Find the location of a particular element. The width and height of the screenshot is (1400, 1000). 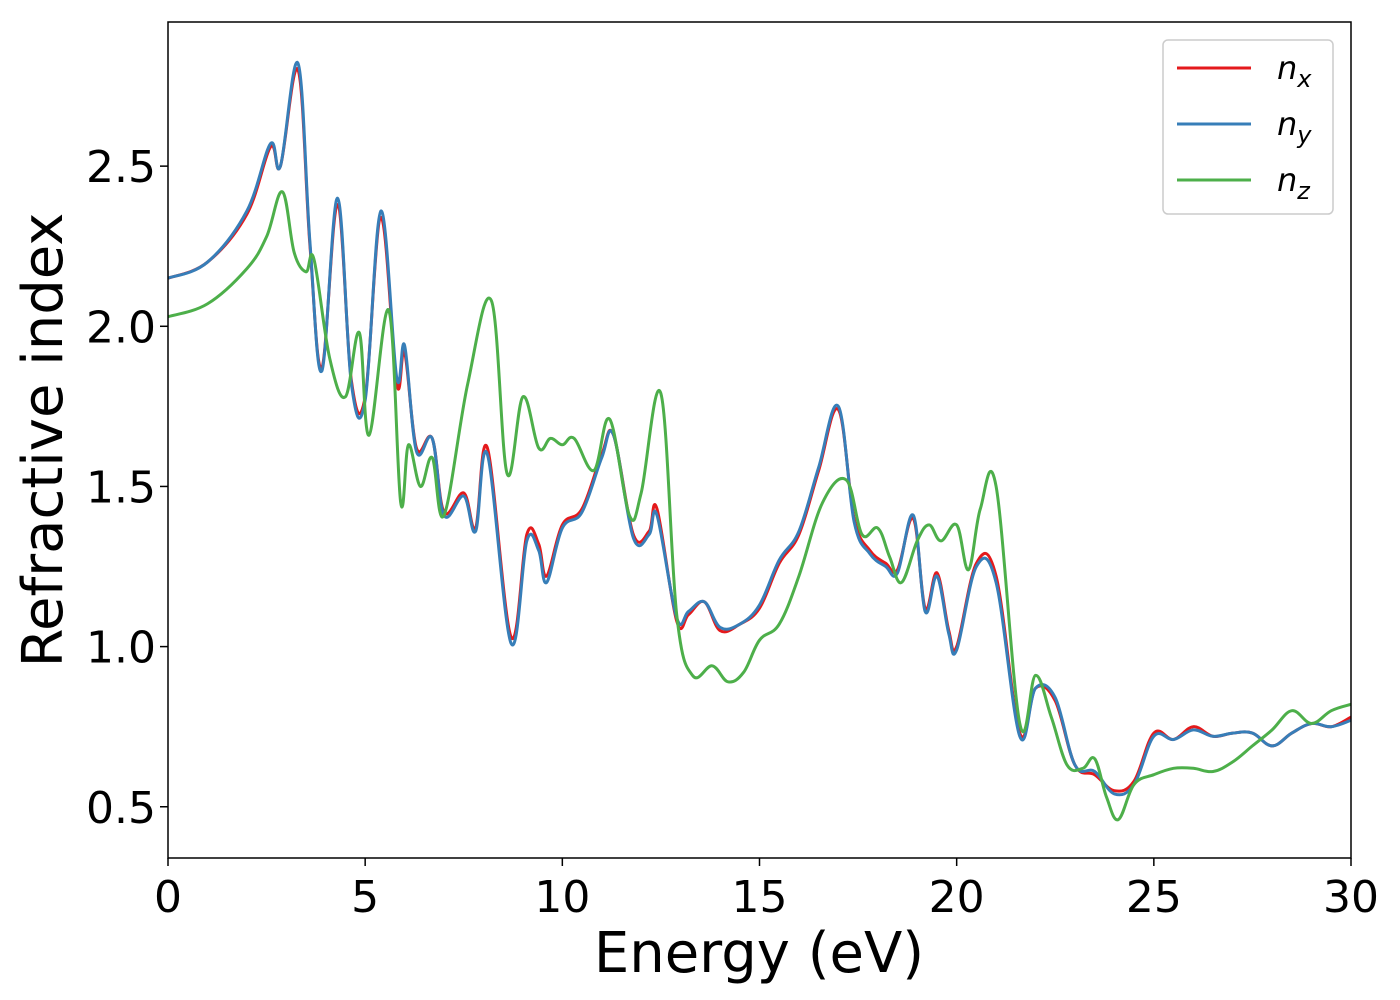

legend: nx ny nz is located at coordinates (1248, 127).